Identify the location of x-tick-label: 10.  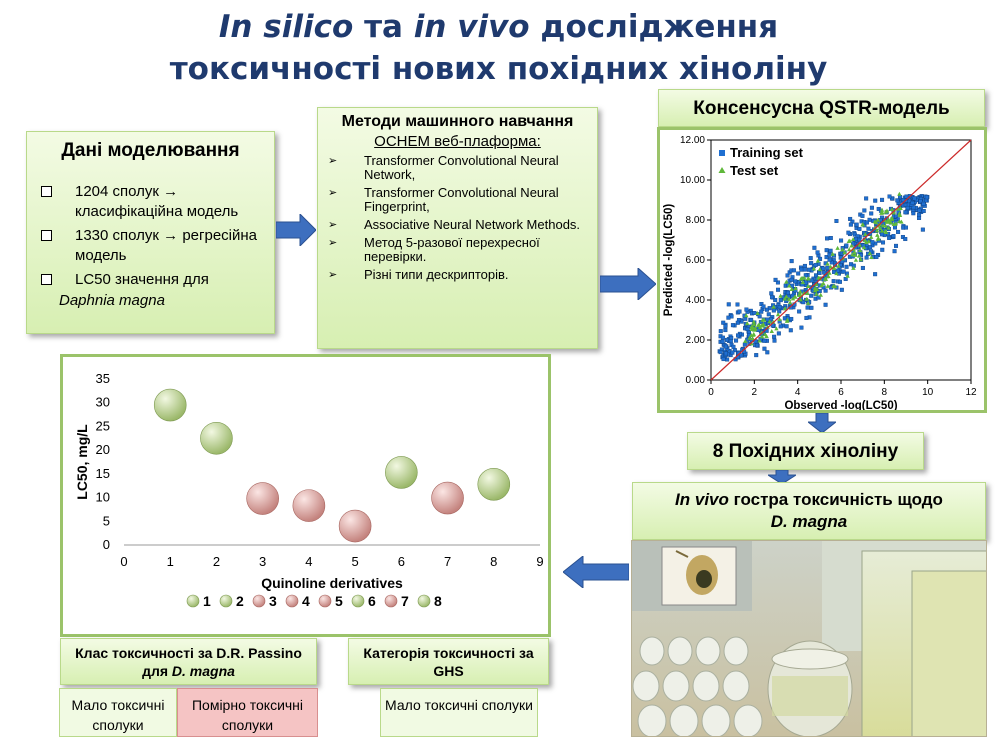
(928, 392).